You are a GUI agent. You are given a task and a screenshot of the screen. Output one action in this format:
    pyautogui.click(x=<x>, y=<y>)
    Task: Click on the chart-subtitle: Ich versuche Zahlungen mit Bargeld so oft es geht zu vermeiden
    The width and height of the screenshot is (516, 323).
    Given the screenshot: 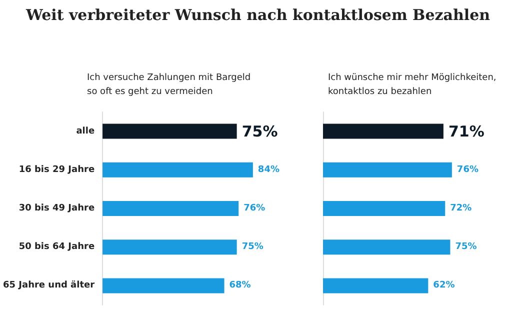 What is the action you would take?
    pyautogui.click(x=169, y=85)
    